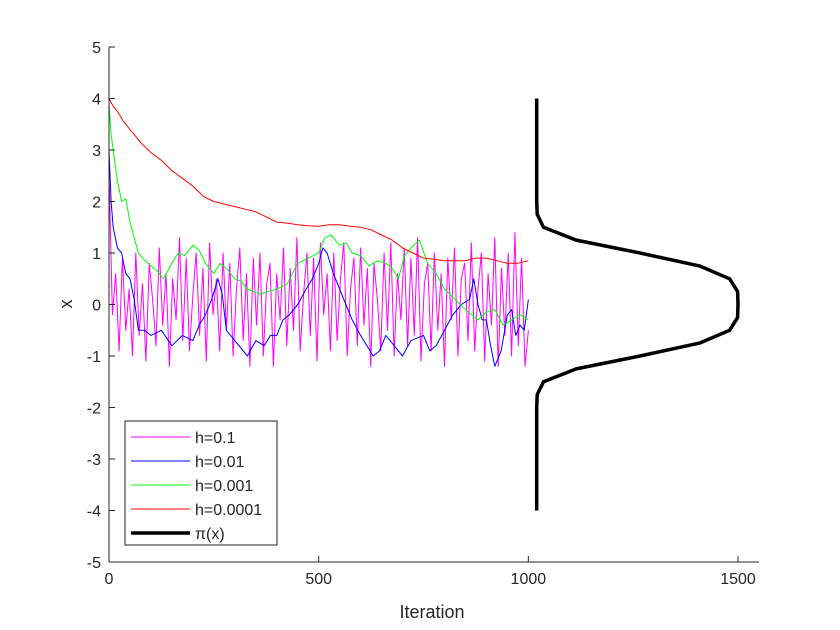 The height and width of the screenshot is (630, 840). What do you see at coordinates (529, 579) in the screenshot?
I see `x-tick-label: 1000` at bounding box center [529, 579].